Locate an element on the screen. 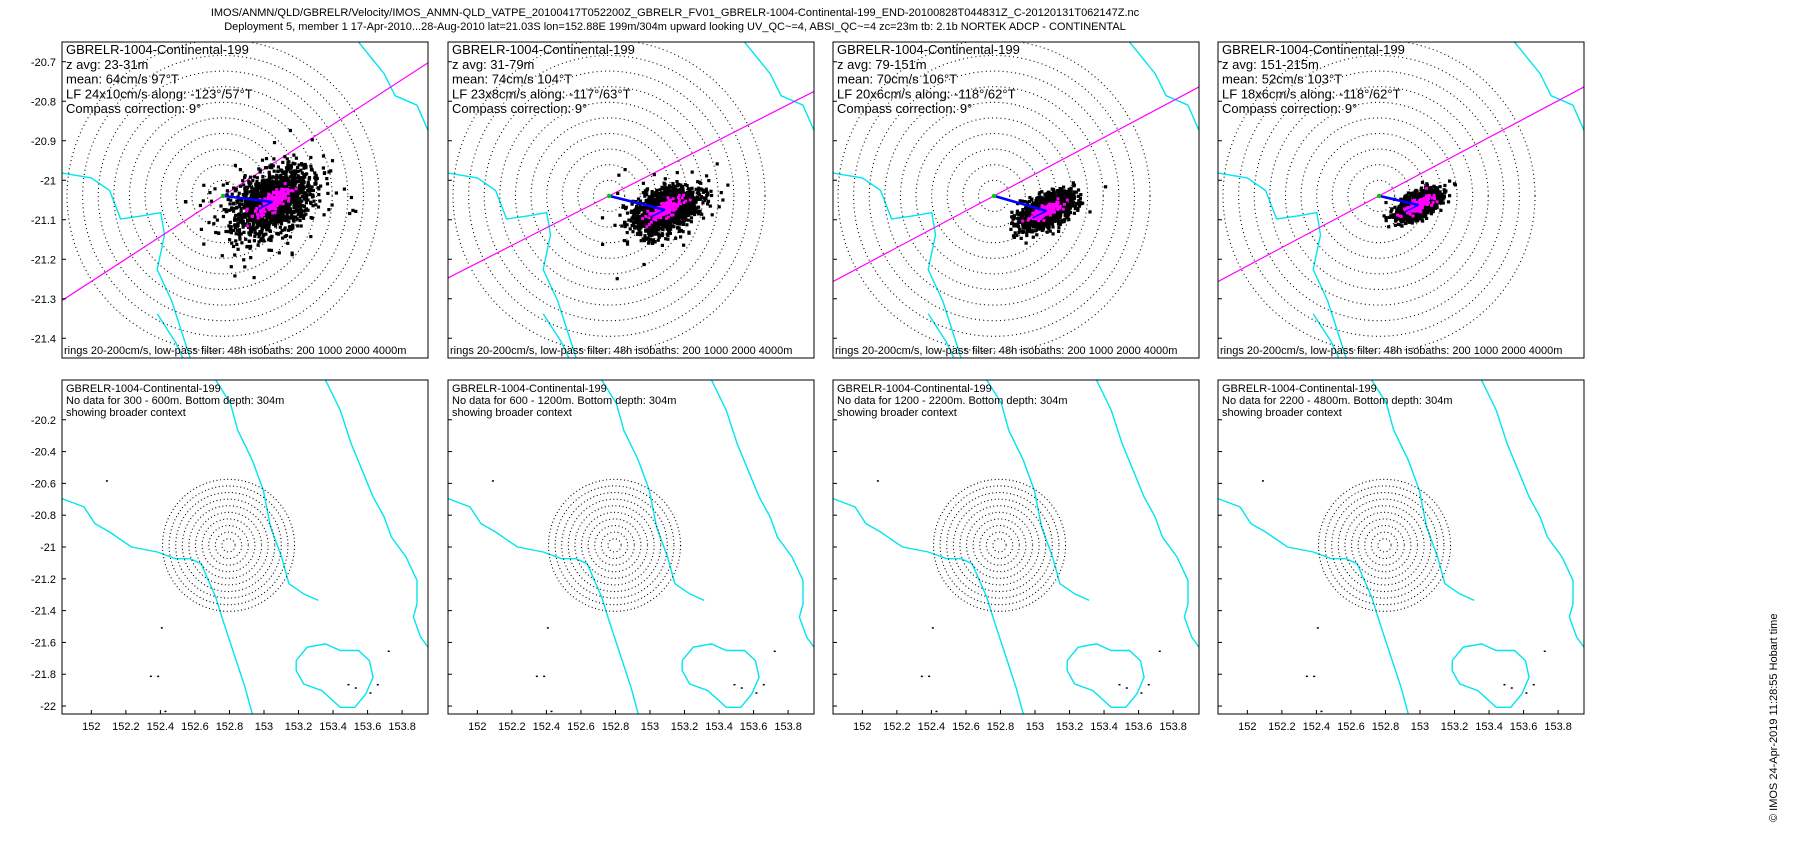 The image size is (1800, 850). top-panel-plot-area is located at coordinates (1016, 200).